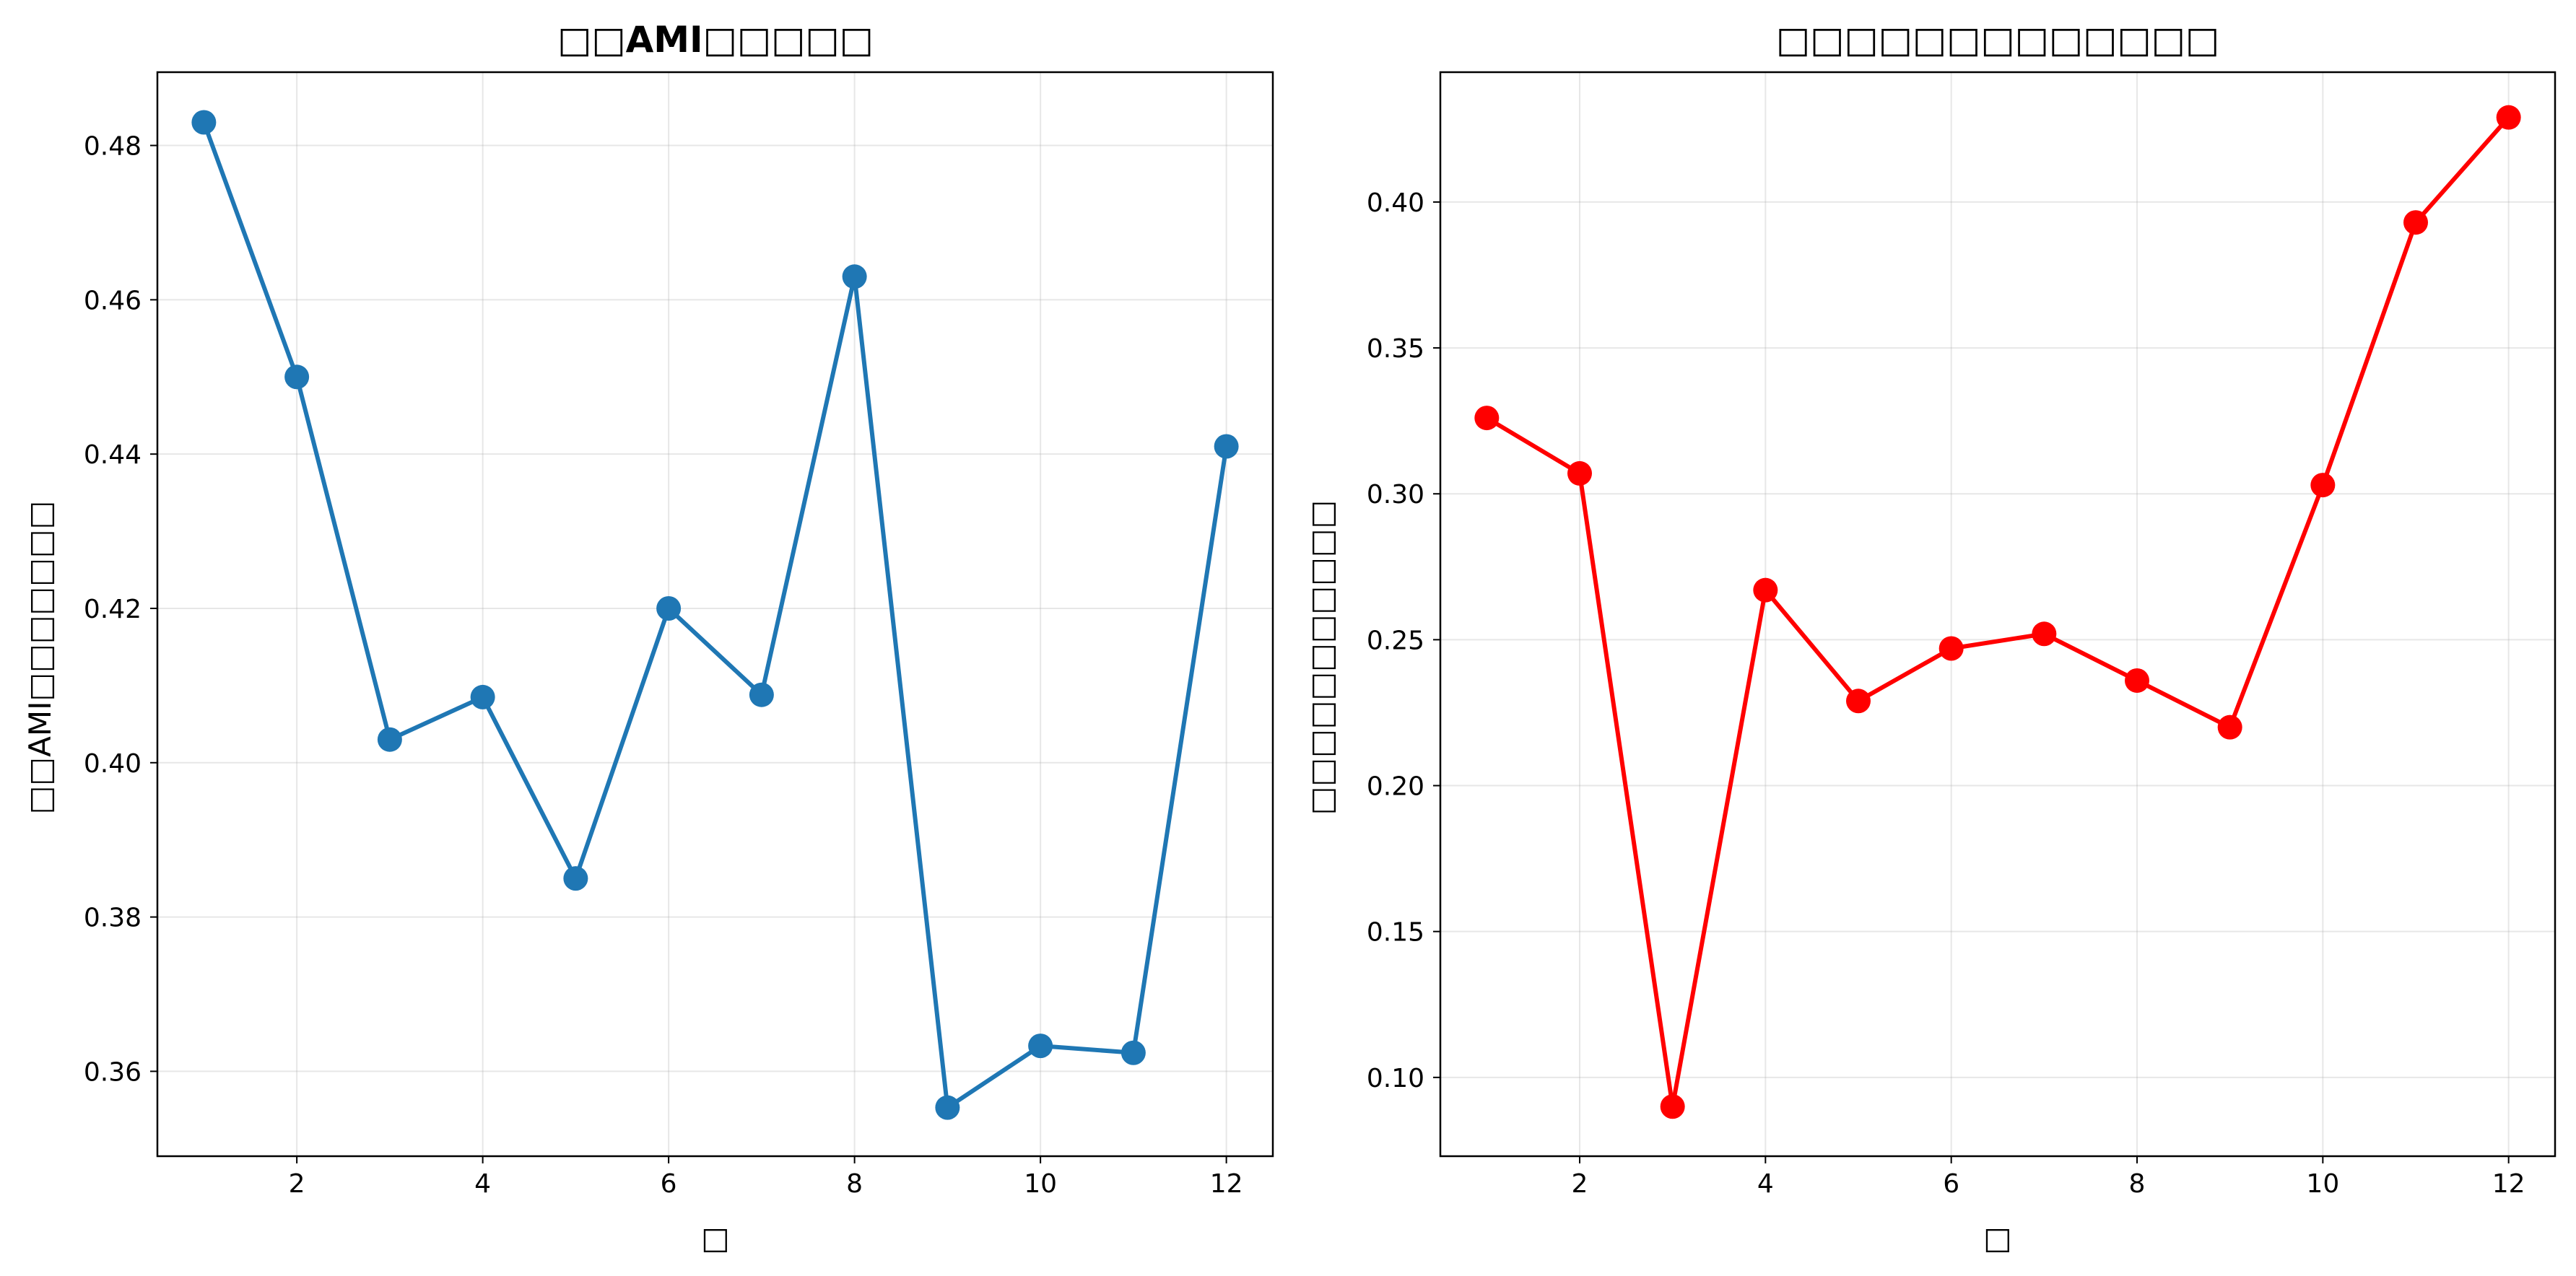  What do you see at coordinates (1395, 787) in the screenshot?
I see `y-tick-label: 0.20` at bounding box center [1395, 787].